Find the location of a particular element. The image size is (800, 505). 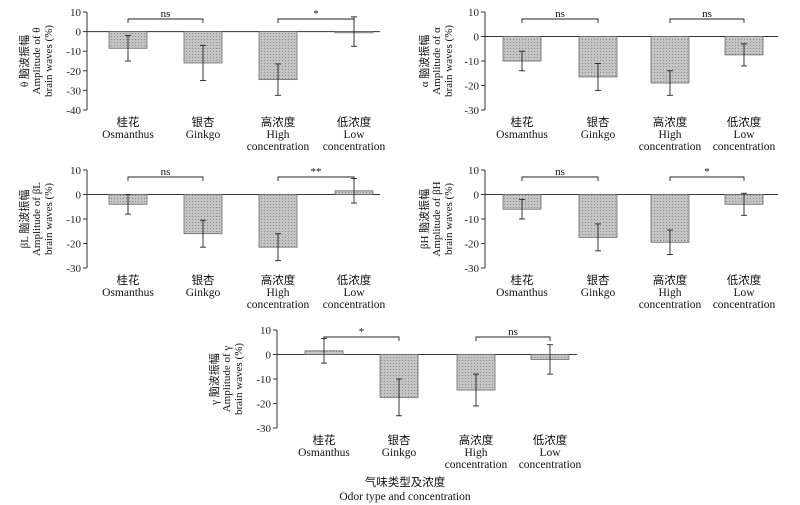

y-tick-label: -40 is located at coordinates (73, 111).